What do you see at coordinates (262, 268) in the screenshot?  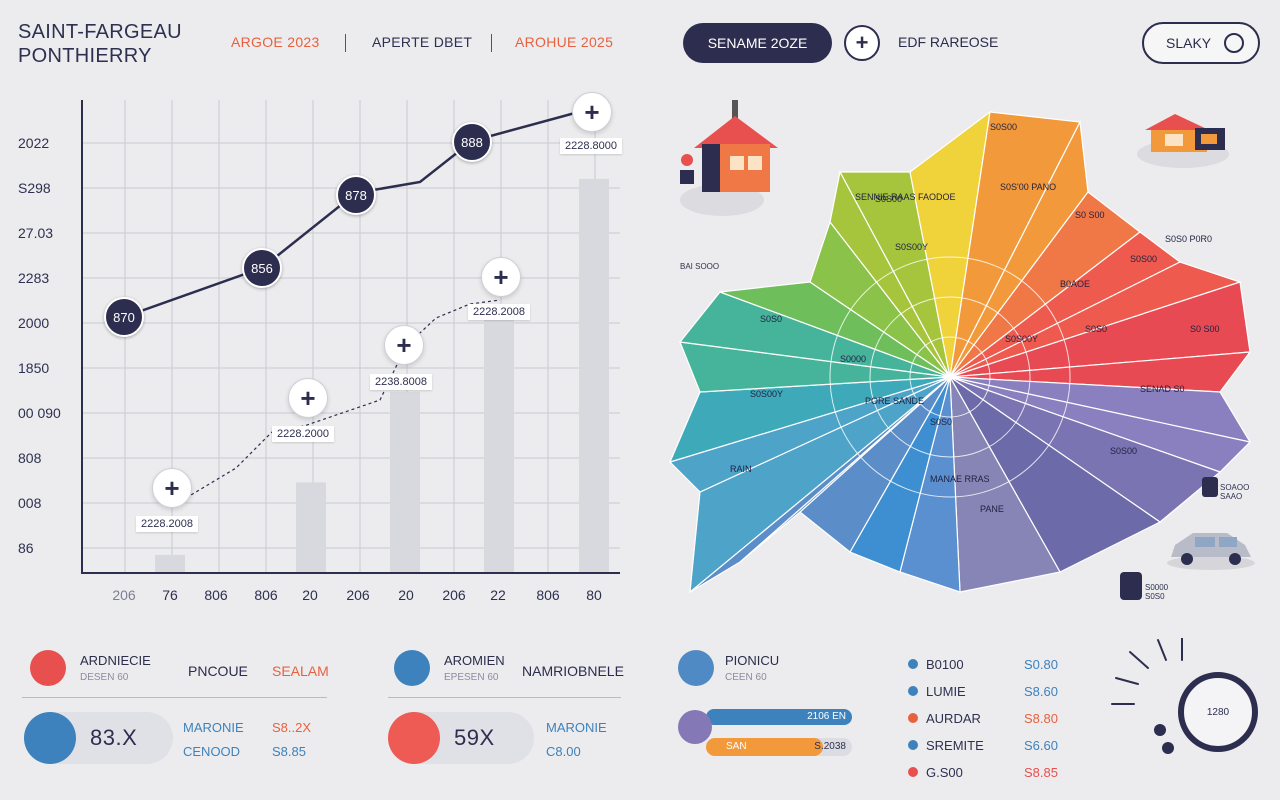 I see `data-point: 856` at bounding box center [262, 268].